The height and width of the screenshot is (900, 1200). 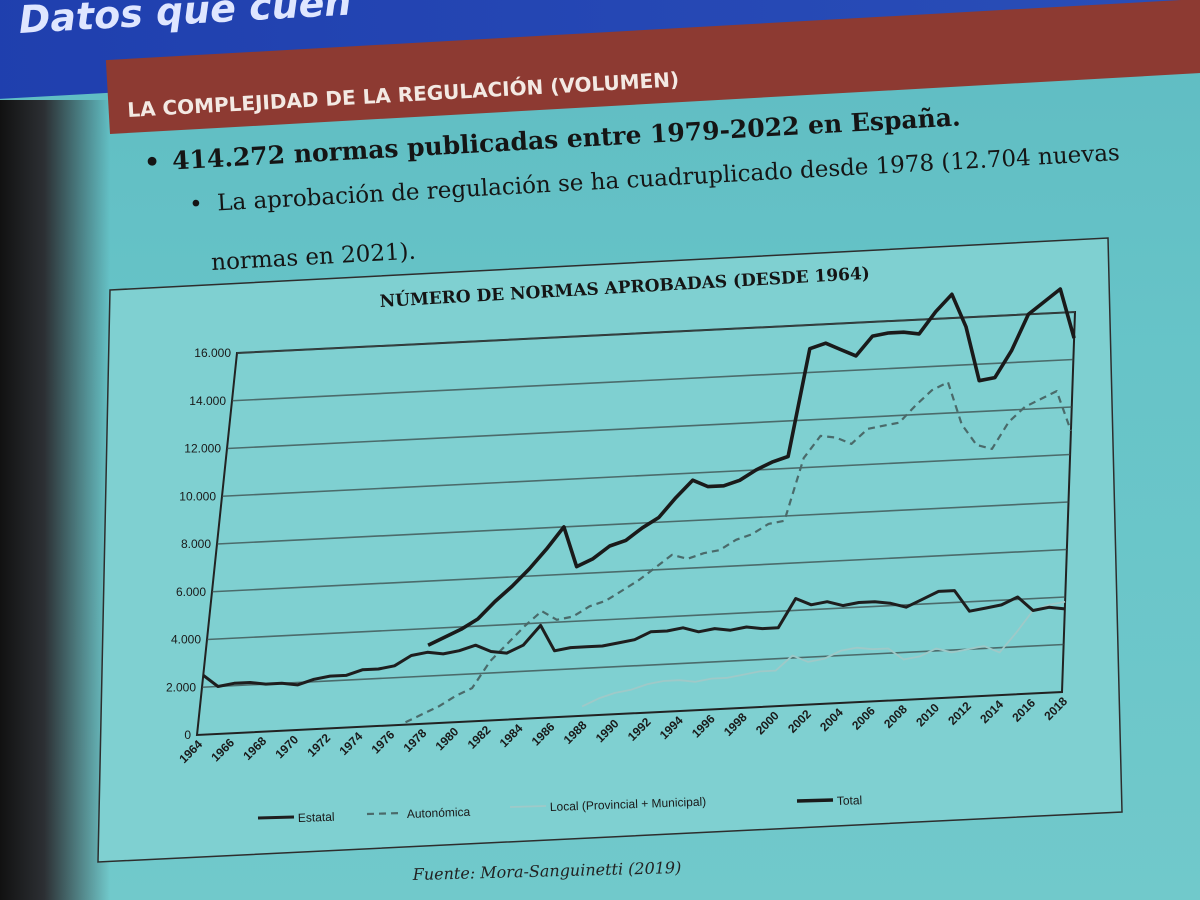 I want to click on legend-label: Local (Provincial + Municipal), so click(x=628, y=804).